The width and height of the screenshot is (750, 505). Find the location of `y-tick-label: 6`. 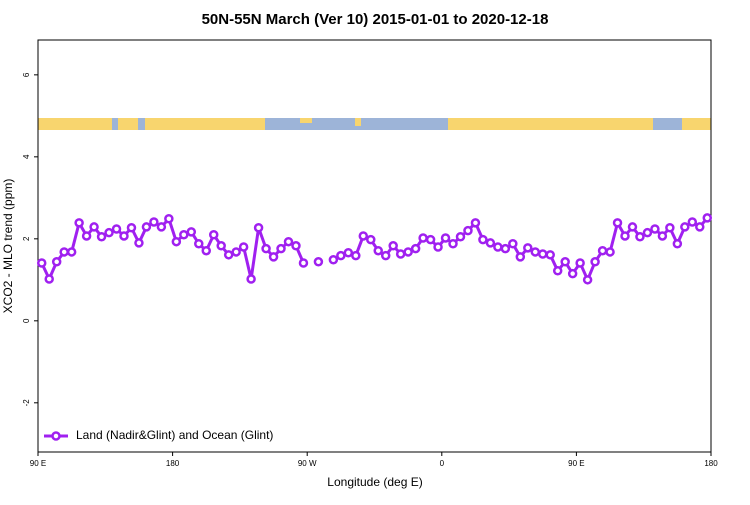

y-tick-label: 6 is located at coordinates (26, 74).